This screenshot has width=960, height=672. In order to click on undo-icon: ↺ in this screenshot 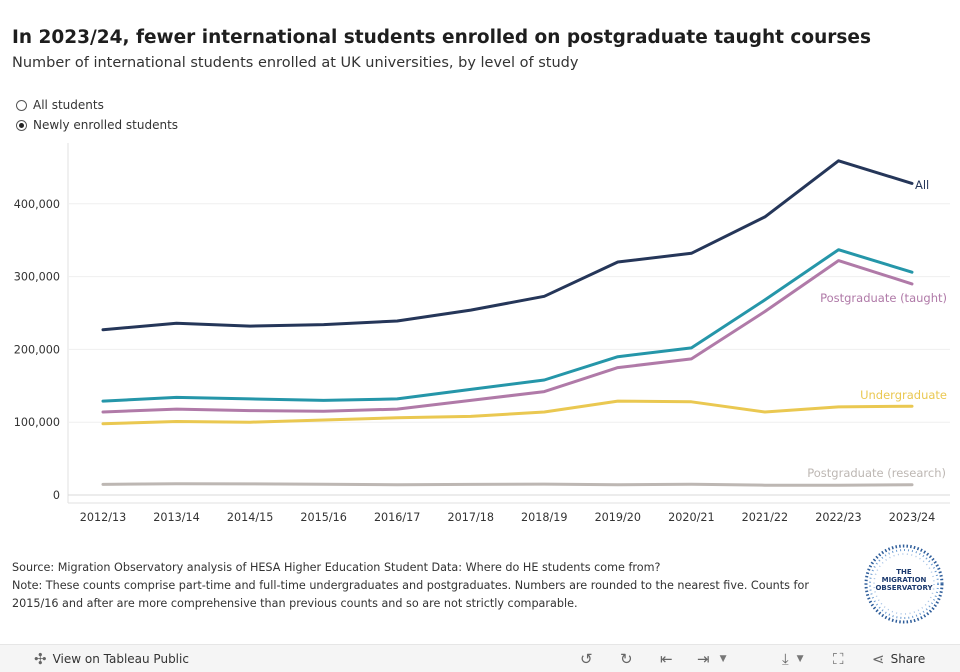, I will do `click(586, 659)`.